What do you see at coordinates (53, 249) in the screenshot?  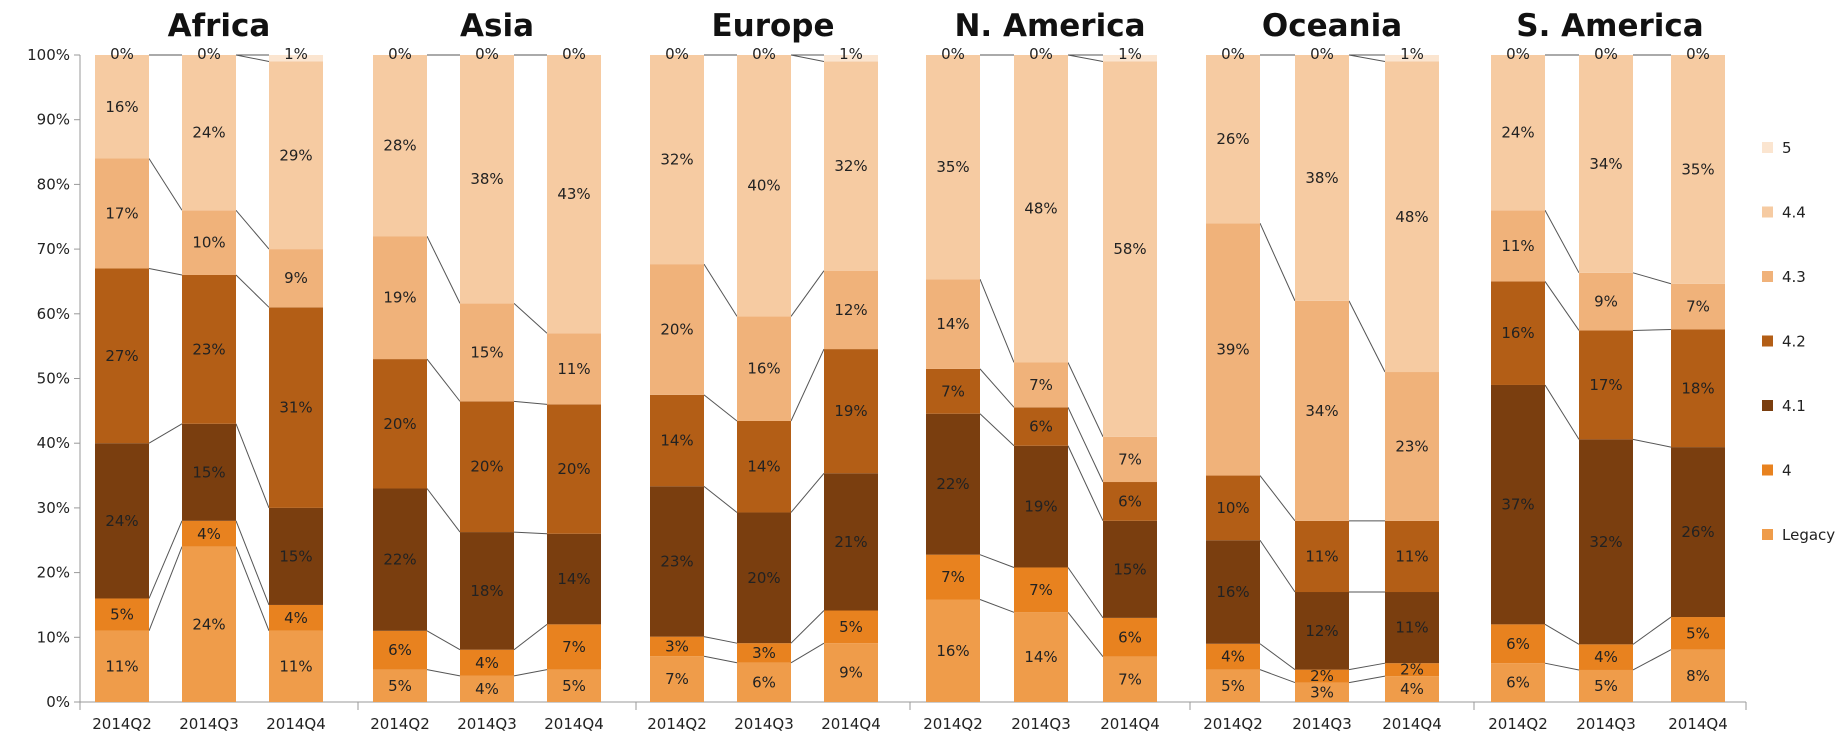 I see `y-tick-label: 70%` at bounding box center [53, 249].